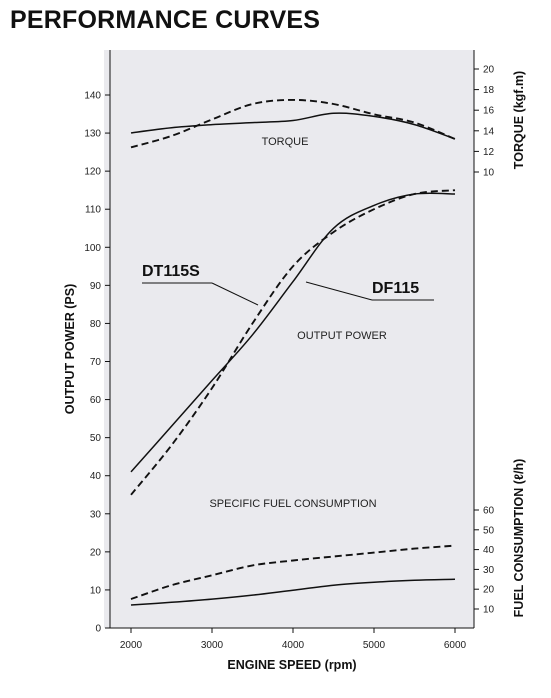 This screenshot has width=551, height=698. What do you see at coordinates (131, 645) in the screenshot?
I see `x-tick-label-2000: 2000` at bounding box center [131, 645].